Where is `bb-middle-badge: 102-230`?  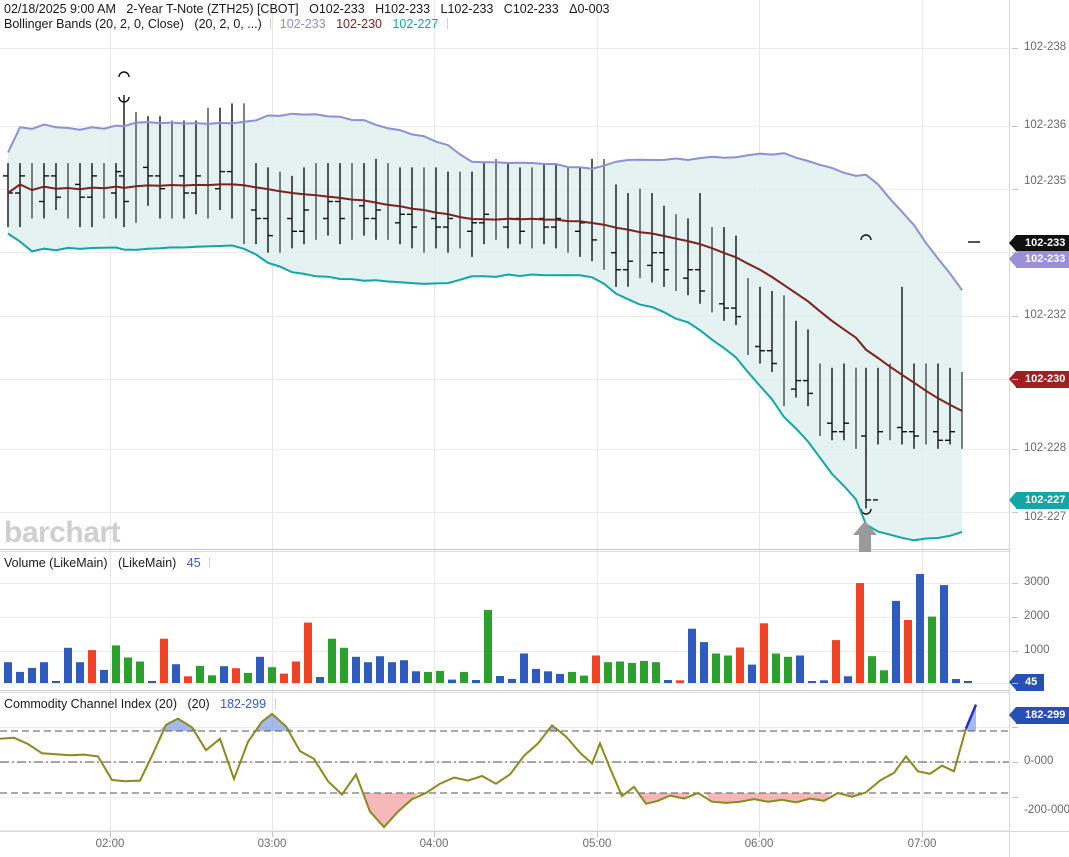
bb-middle-badge: 102-230 is located at coordinates (1038, 379).